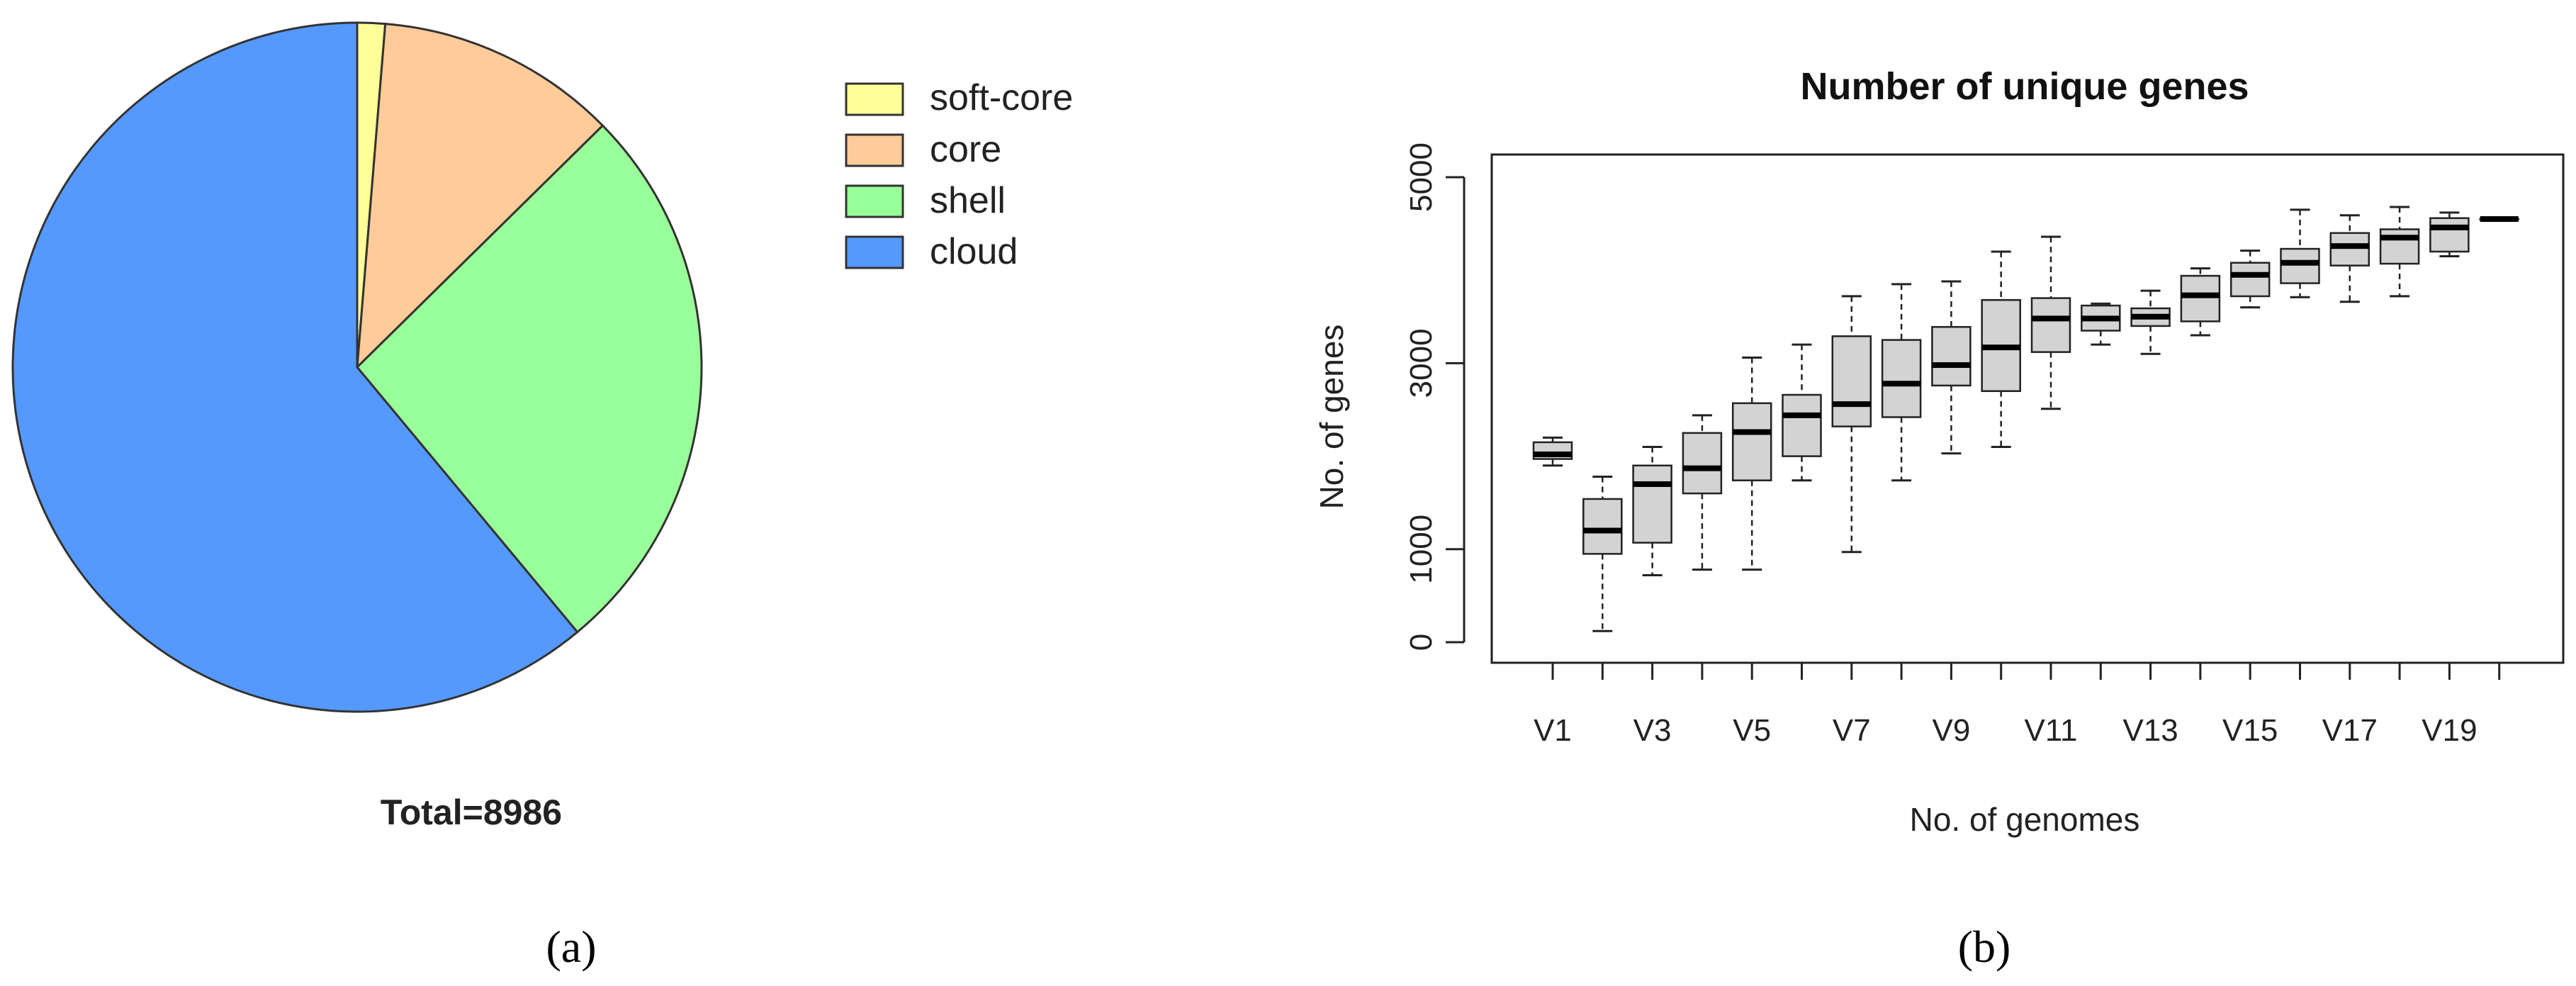  I want to click on box-V13, so click(2150, 322).